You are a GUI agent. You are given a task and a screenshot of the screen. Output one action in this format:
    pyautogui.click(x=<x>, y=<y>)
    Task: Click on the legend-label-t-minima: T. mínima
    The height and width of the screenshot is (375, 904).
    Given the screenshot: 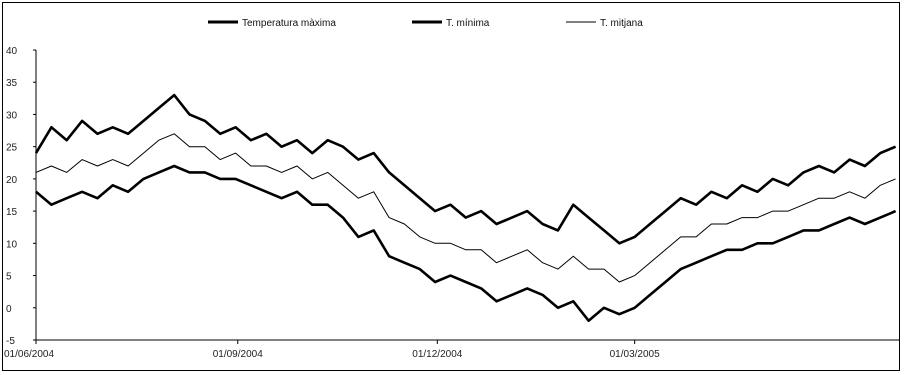 What is the action you would take?
    pyautogui.click(x=468, y=23)
    